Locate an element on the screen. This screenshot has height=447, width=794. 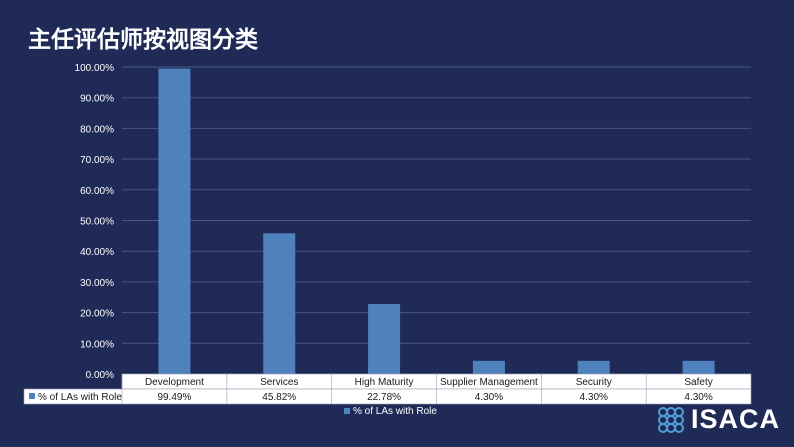
table-series-swatch is located at coordinates (32, 396).